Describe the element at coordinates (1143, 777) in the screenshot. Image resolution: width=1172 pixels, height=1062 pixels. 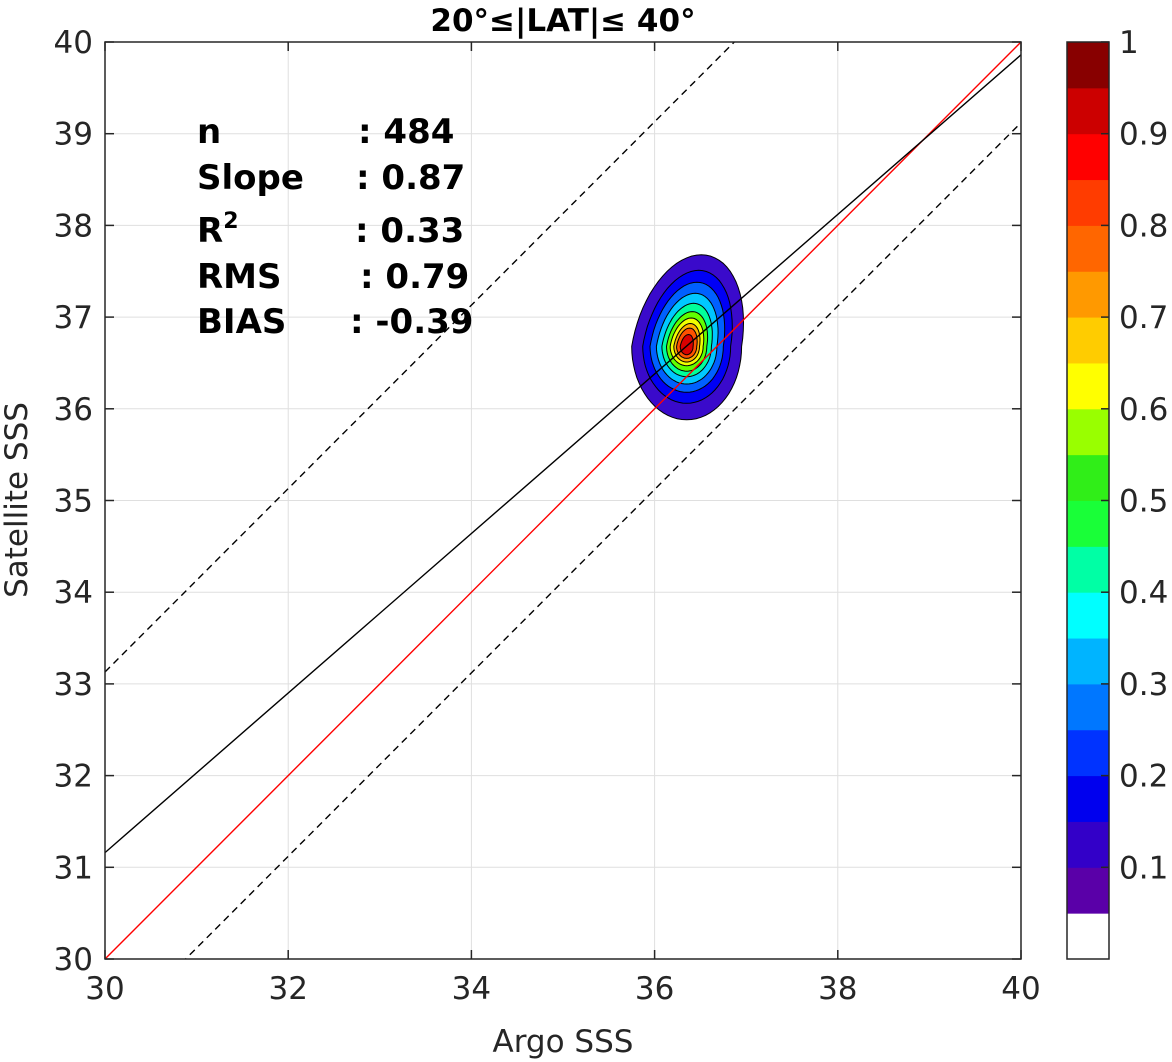
I see `colorbar-tick-label: 0.2` at that location.